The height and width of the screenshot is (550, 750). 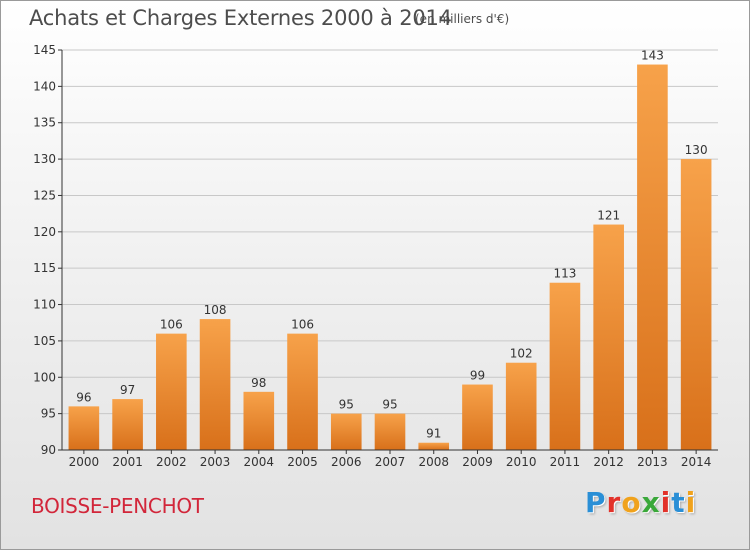 What do you see at coordinates (302, 462) in the screenshot?
I see `x-tick-label: 2005` at bounding box center [302, 462].